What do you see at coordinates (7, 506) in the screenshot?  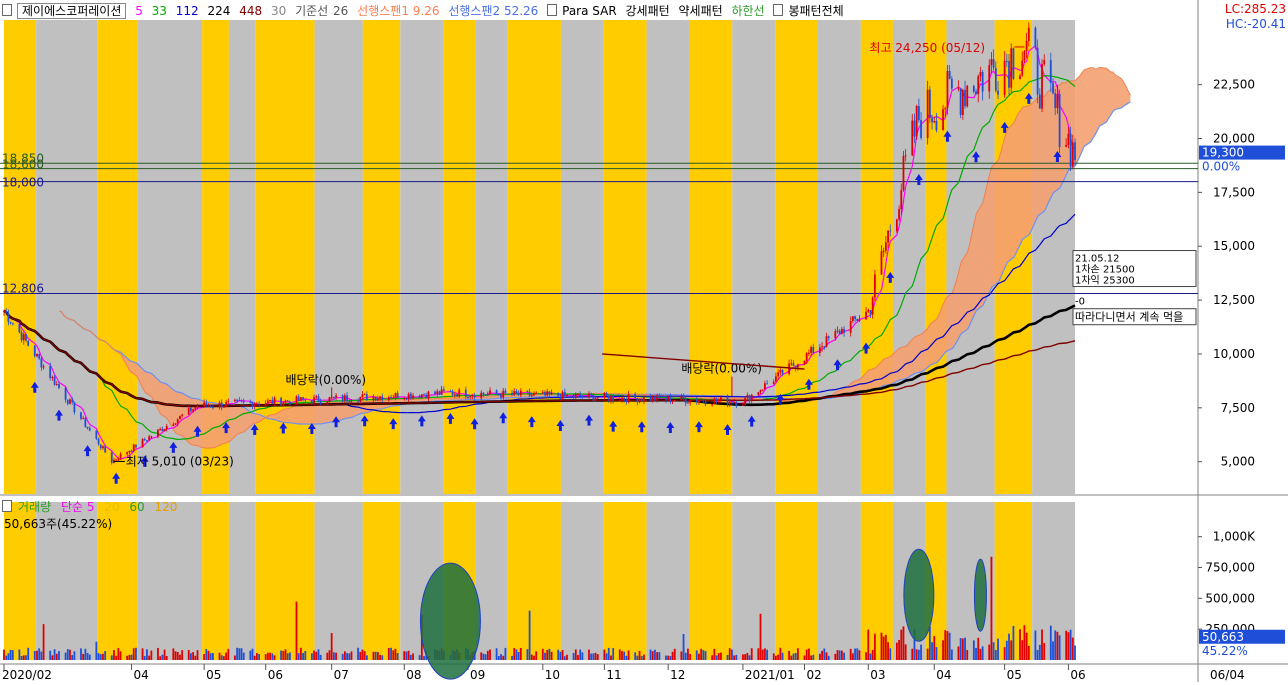 I see `volume-square-icon` at bounding box center [7, 506].